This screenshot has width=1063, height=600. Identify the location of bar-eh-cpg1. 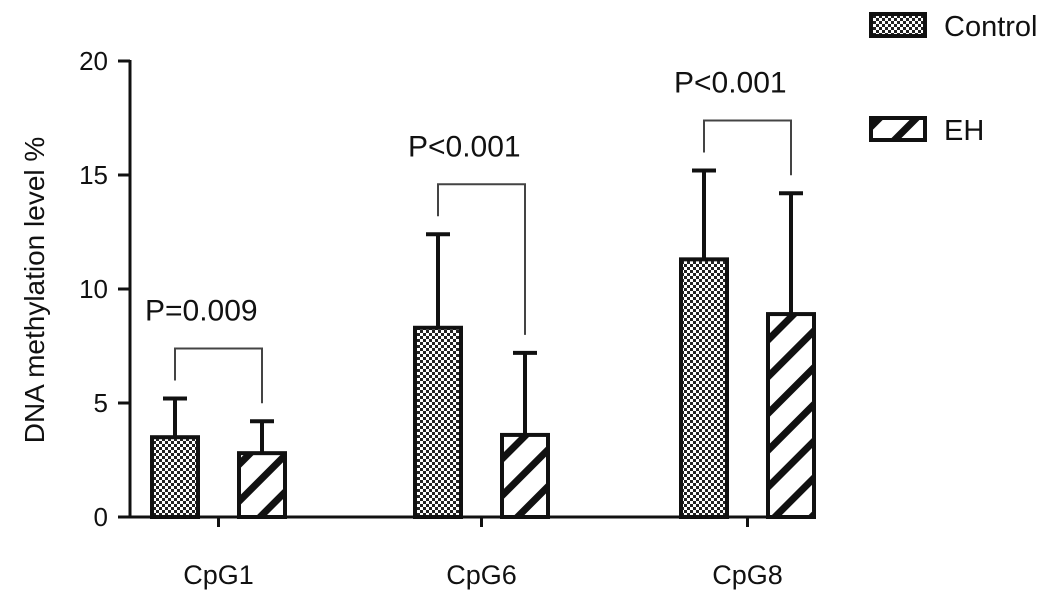
(262, 485).